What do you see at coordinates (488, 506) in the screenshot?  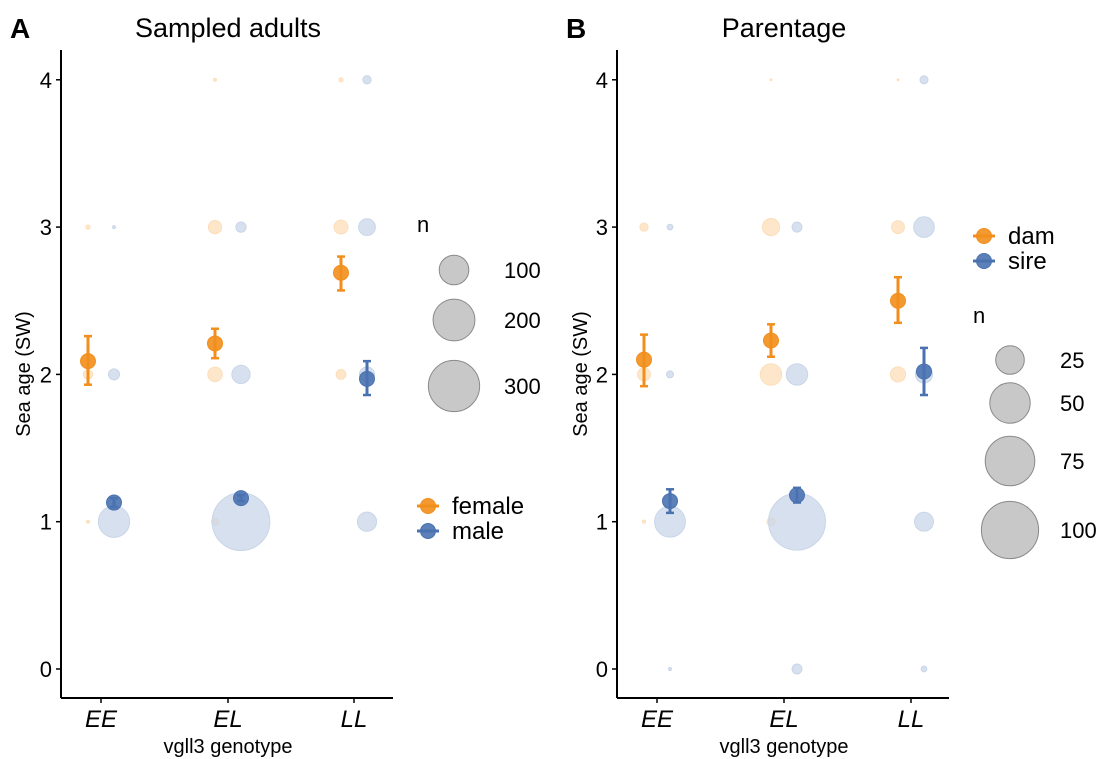 I see `color-legend-label-female: female` at bounding box center [488, 506].